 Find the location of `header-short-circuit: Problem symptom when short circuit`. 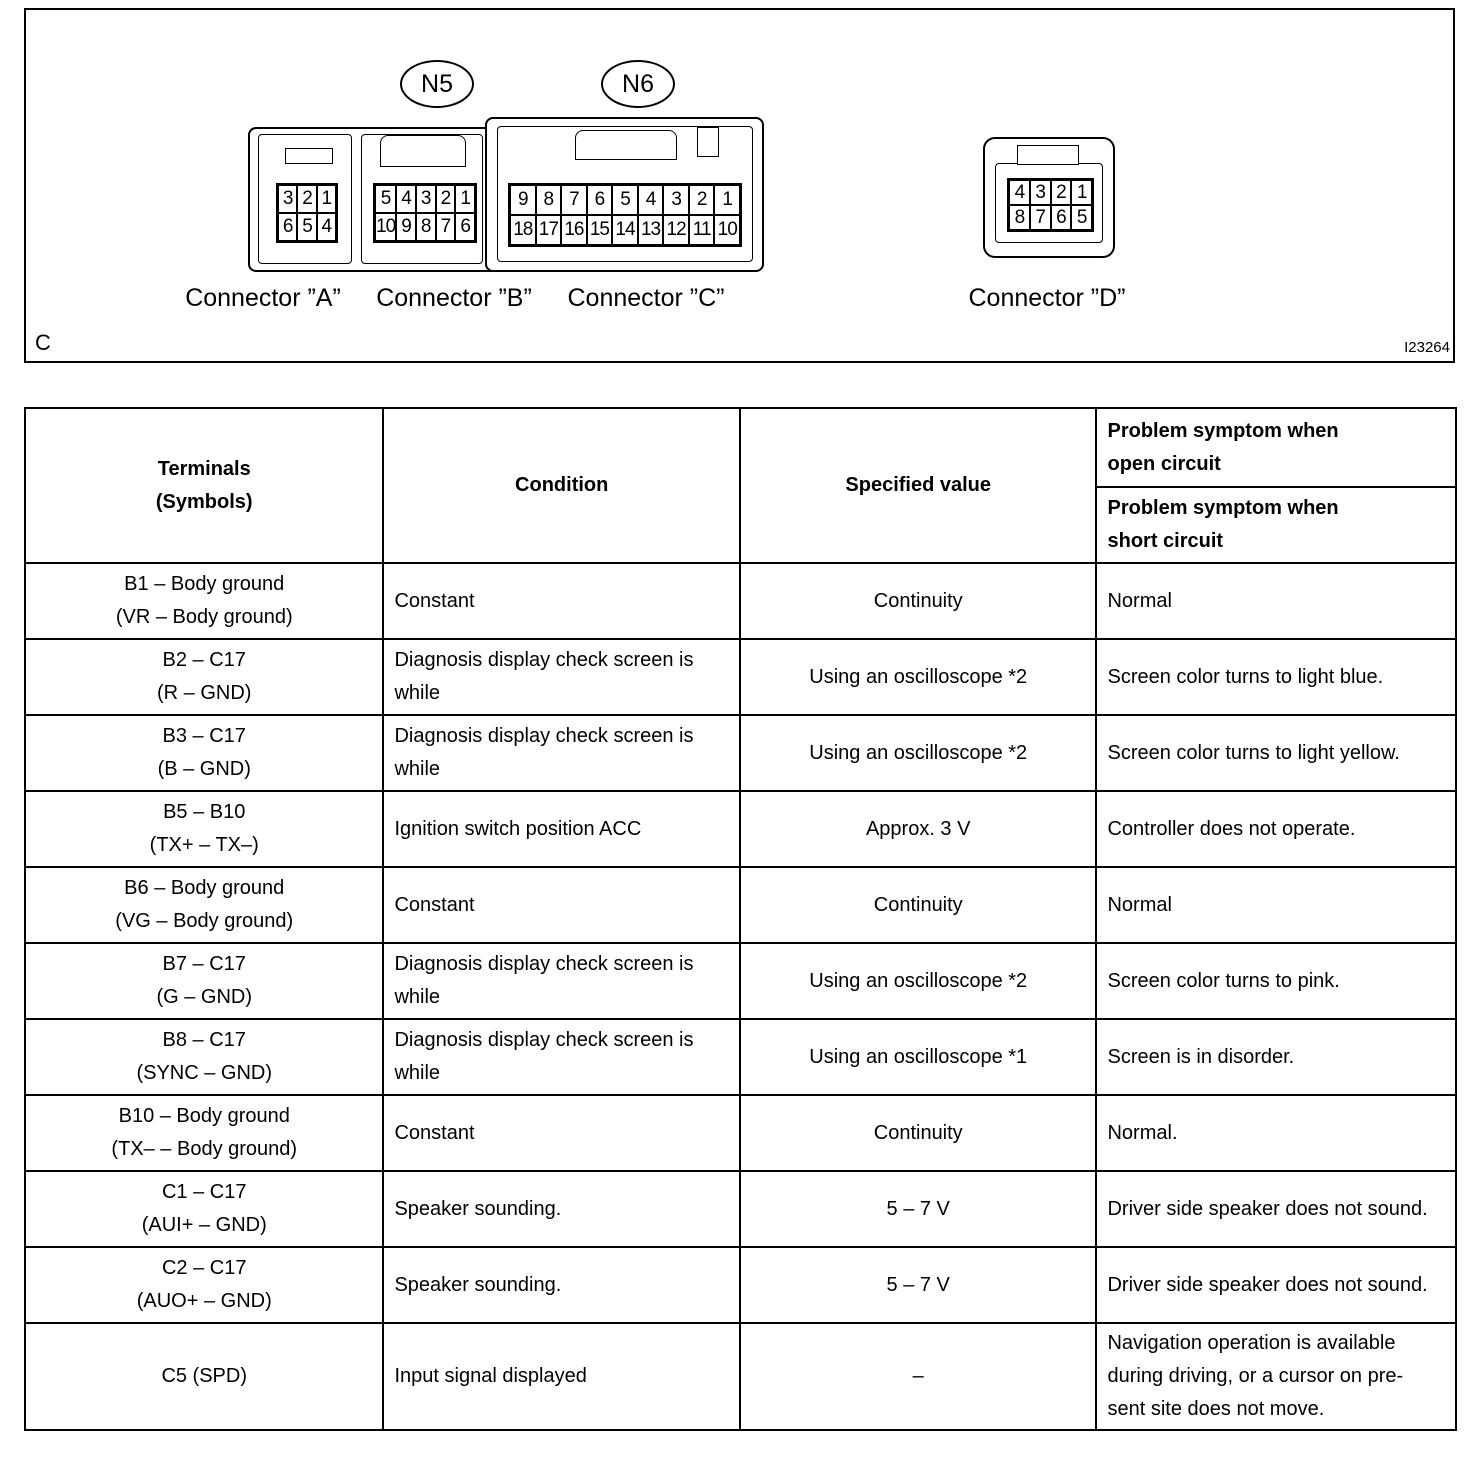

header-short-circuit: Problem symptom when short circuit is located at coordinates (1276, 525).